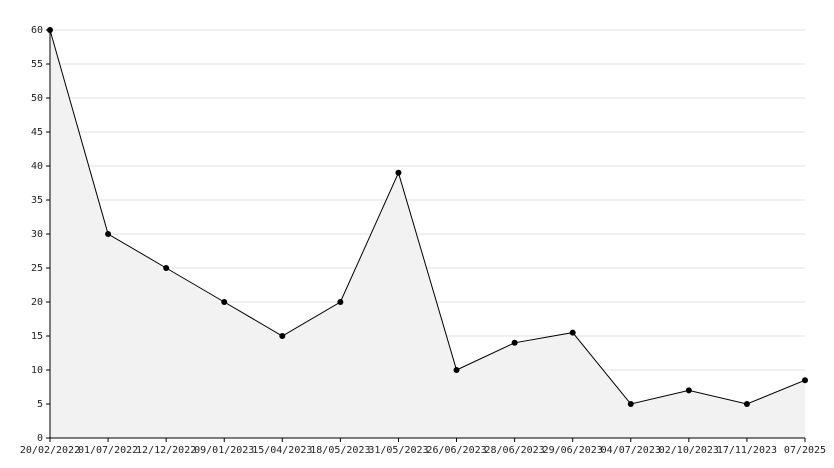 Image resolution: width=834 pixels, height=468 pixels. I want to click on y-tick-label: 60, so click(37, 30).